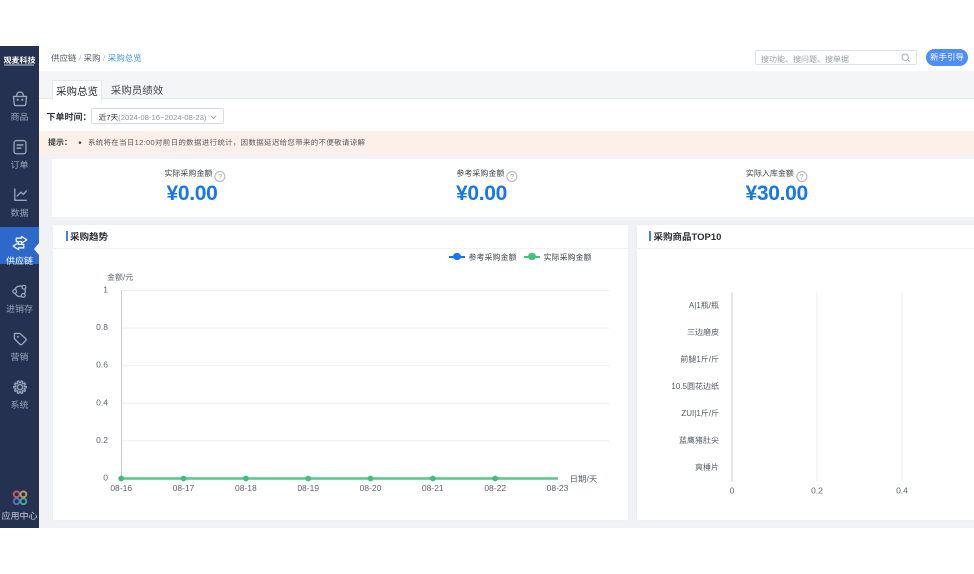 The image size is (974, 574). I want to click on svg-text: 08-19, so click(308, 488).